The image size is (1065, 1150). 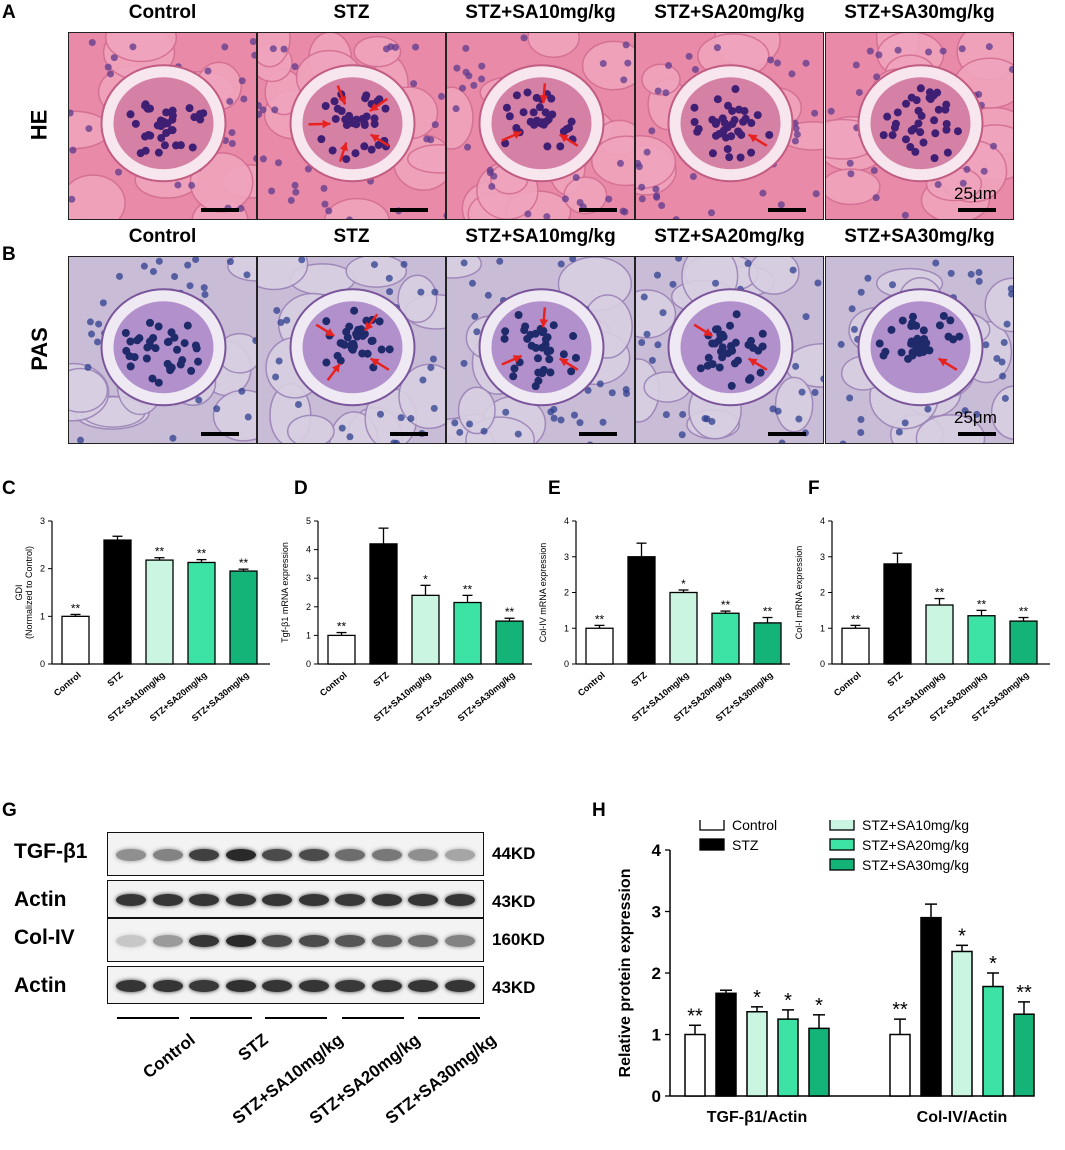 What do you see at coordinates (729, 12) in the screenshot?
I see `he-col-title: STZ+SA20mg/kg` at bounding box center [729, 12].